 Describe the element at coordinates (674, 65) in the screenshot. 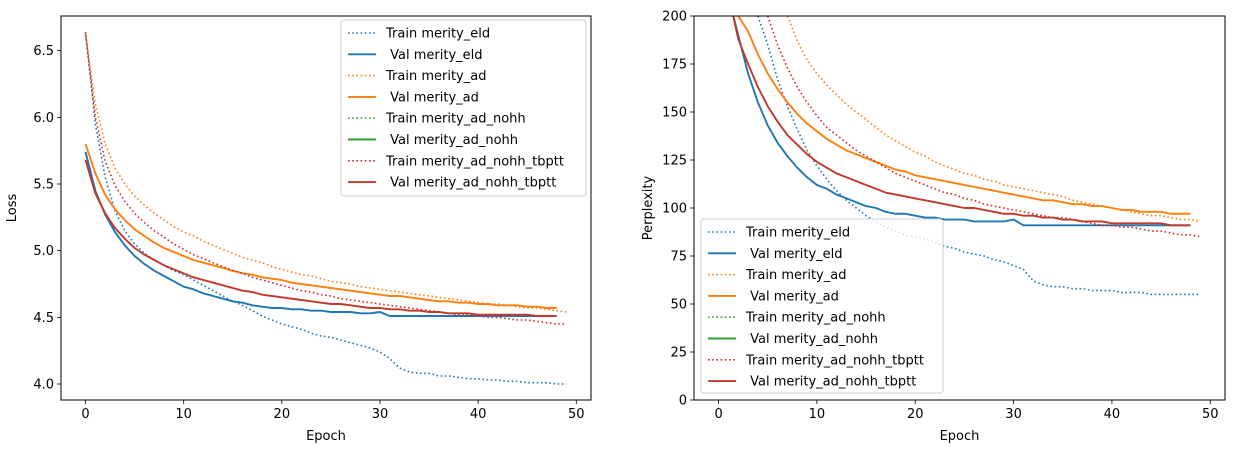

I see `y-tick-label: 175` at that location.